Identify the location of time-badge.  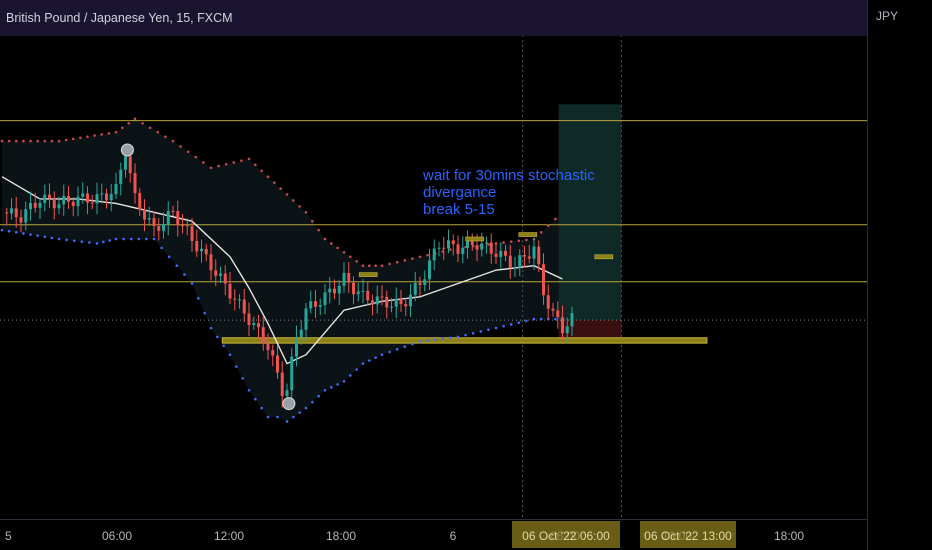
(566, 534).